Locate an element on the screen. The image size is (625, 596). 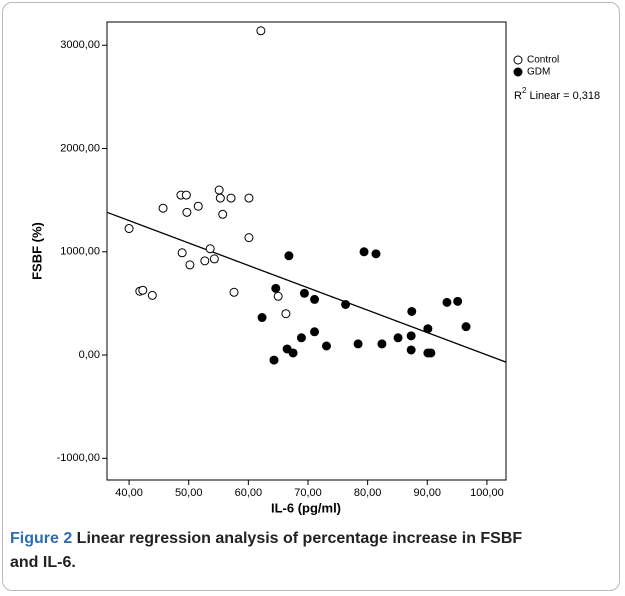
y-tick-label: 1000,00 is located at coordinates (80, 252).